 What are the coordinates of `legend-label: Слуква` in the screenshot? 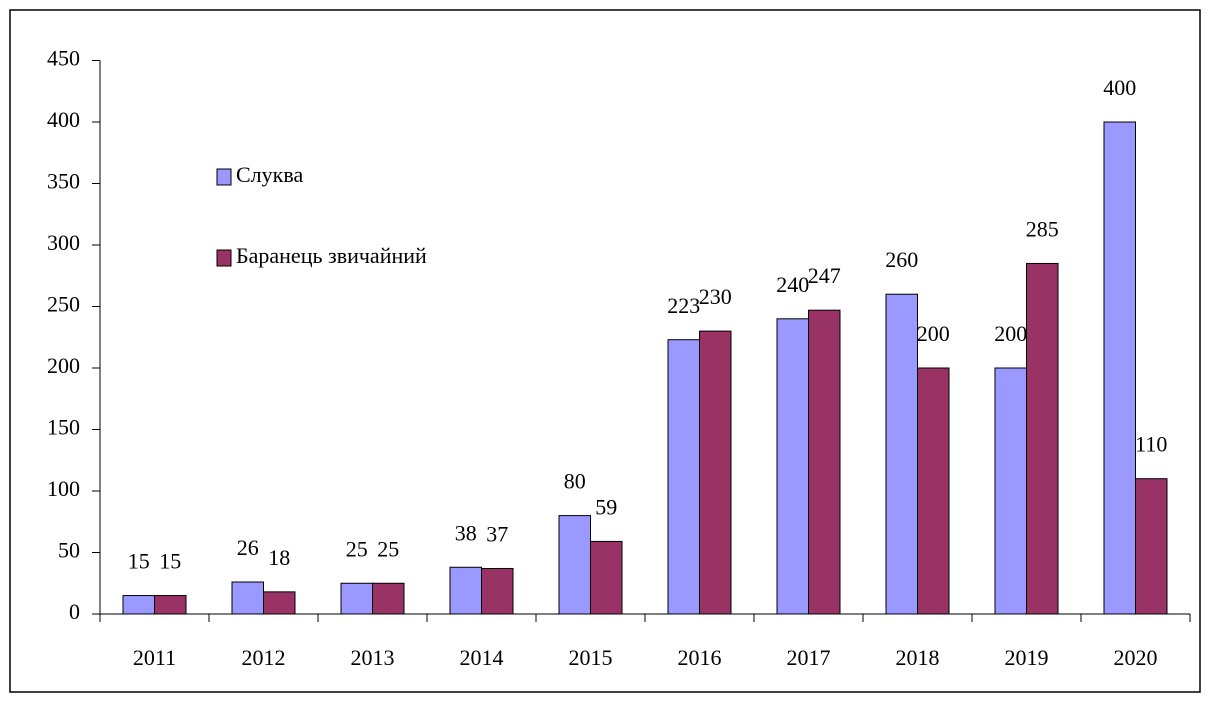 It's located at (269, 174).